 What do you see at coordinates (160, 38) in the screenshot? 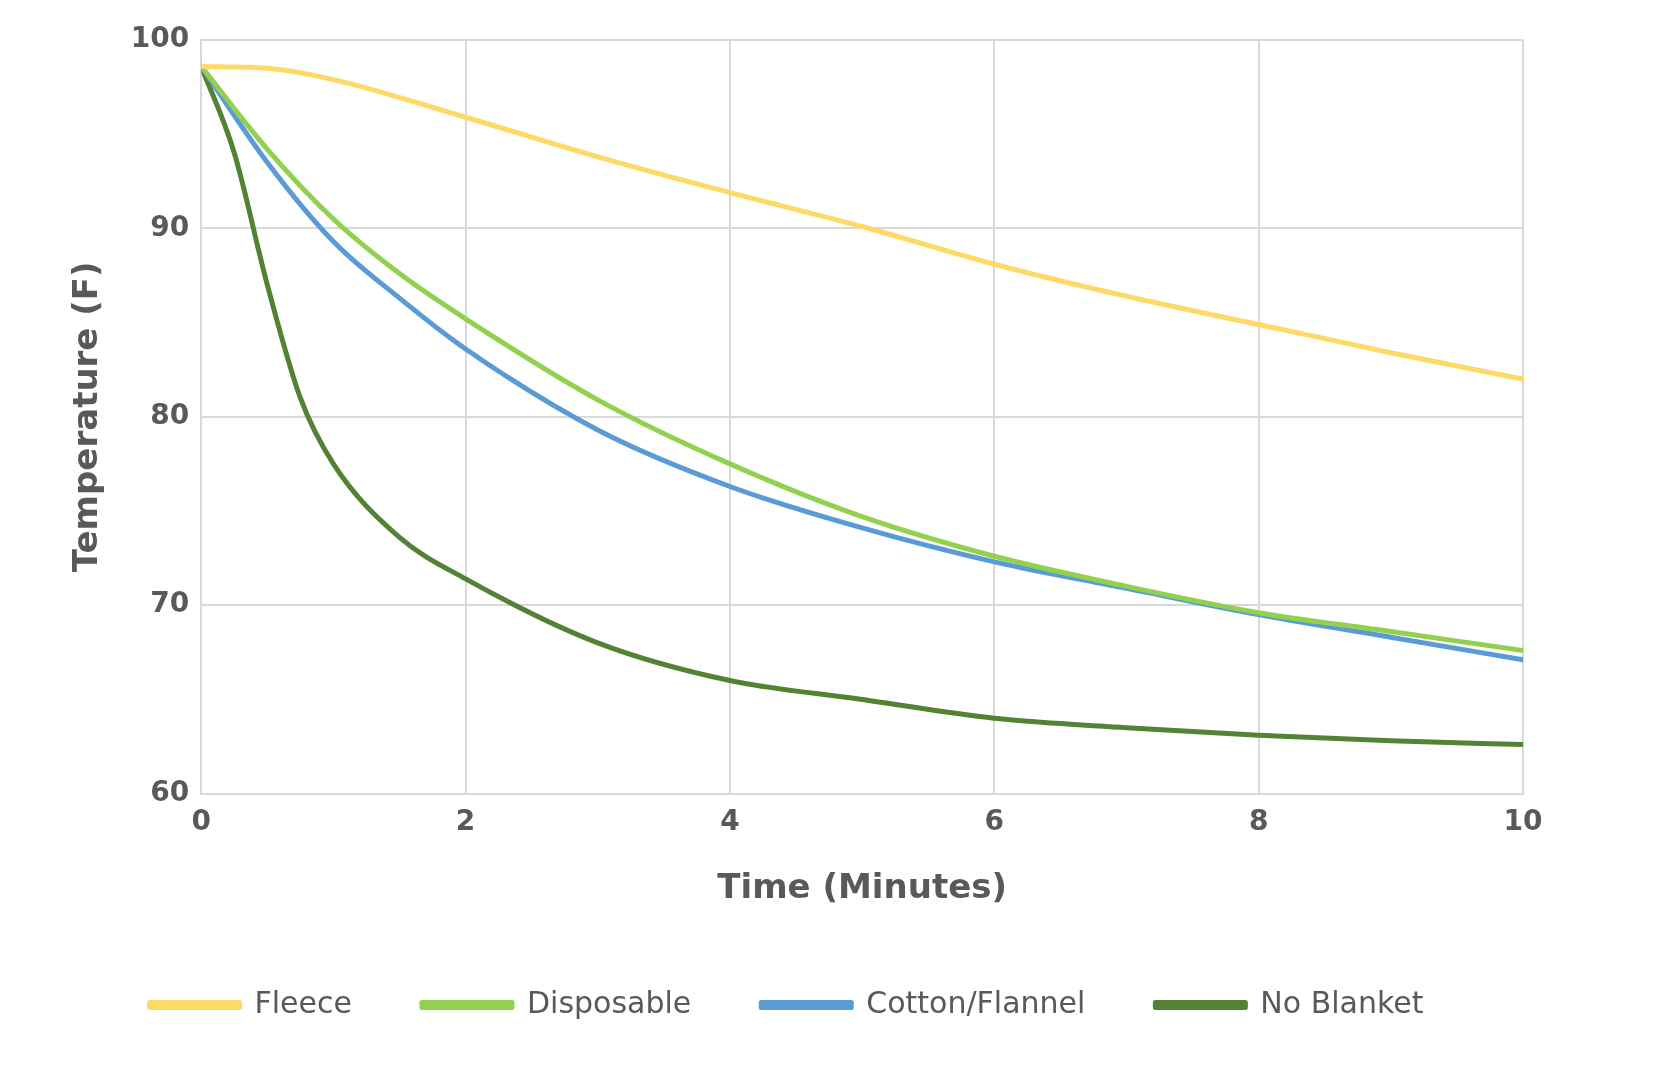
I see `y-tick-label: 100` at bounding box center [160, 38].